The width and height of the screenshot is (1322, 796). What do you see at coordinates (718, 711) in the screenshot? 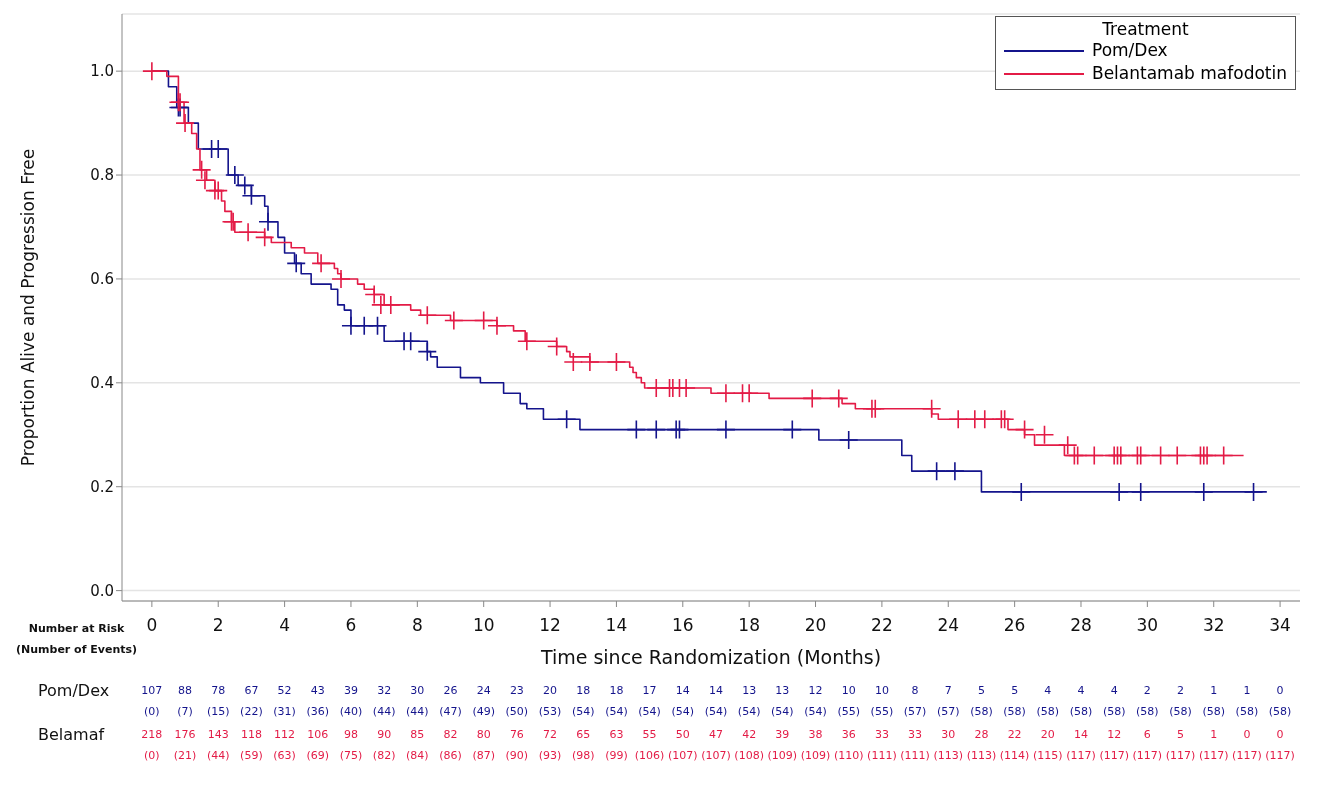
I see `text: (0) (7) (15) (22) (31) (36) (40) (44) (44) (47) (49) (50) (53) (54) (54) (54) (54) (54) (54) (54) (54) (55) (55) (57) (57) (58) (58) (58) (58) (58) (58) (58) (58) (58) (58)` at bounding box center [718, 711].